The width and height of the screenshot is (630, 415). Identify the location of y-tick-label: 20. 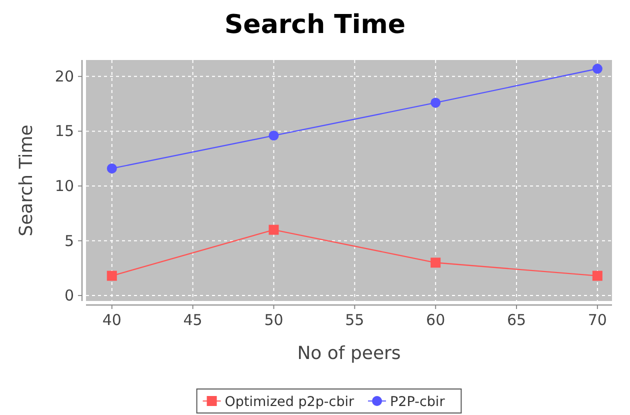
(64, 76).